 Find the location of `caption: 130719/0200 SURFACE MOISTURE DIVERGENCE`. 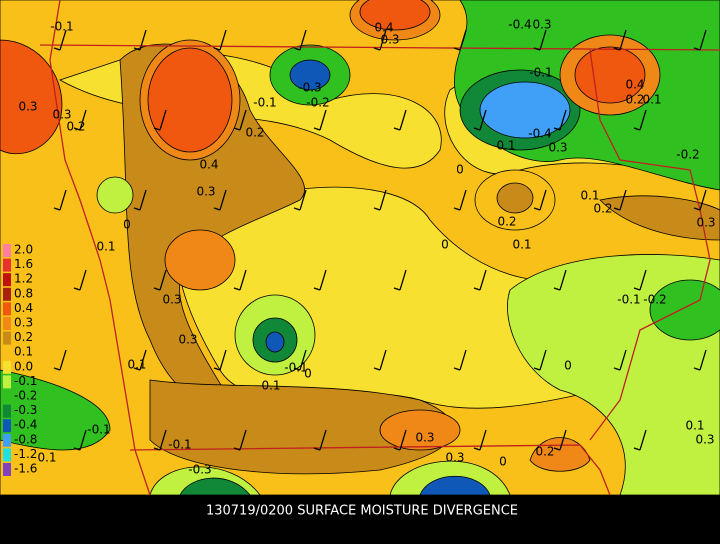

caption: 130719/0200 SURFACE MOISTURE DIVERGENCE is located at coordinates (362, 511).